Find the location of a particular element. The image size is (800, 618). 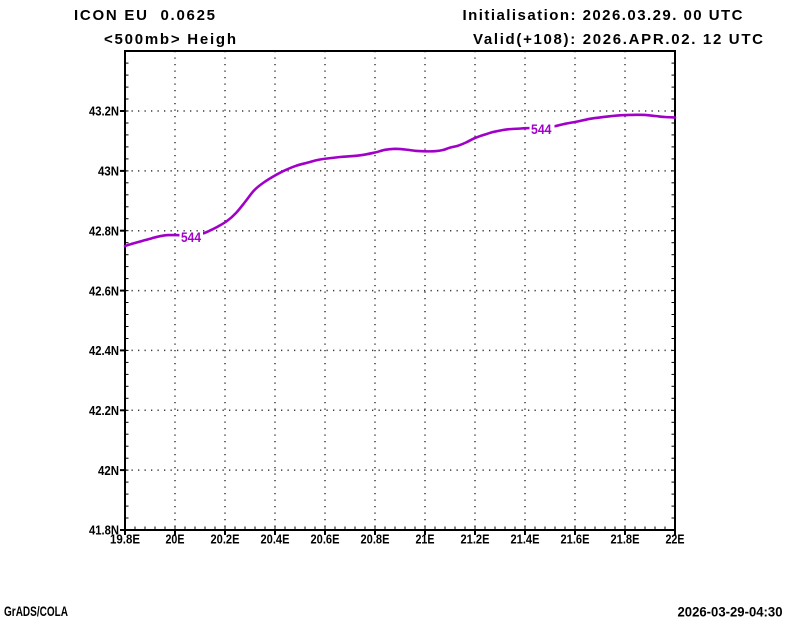

svg-text: 42.6N is located at coordinates (104, 290).